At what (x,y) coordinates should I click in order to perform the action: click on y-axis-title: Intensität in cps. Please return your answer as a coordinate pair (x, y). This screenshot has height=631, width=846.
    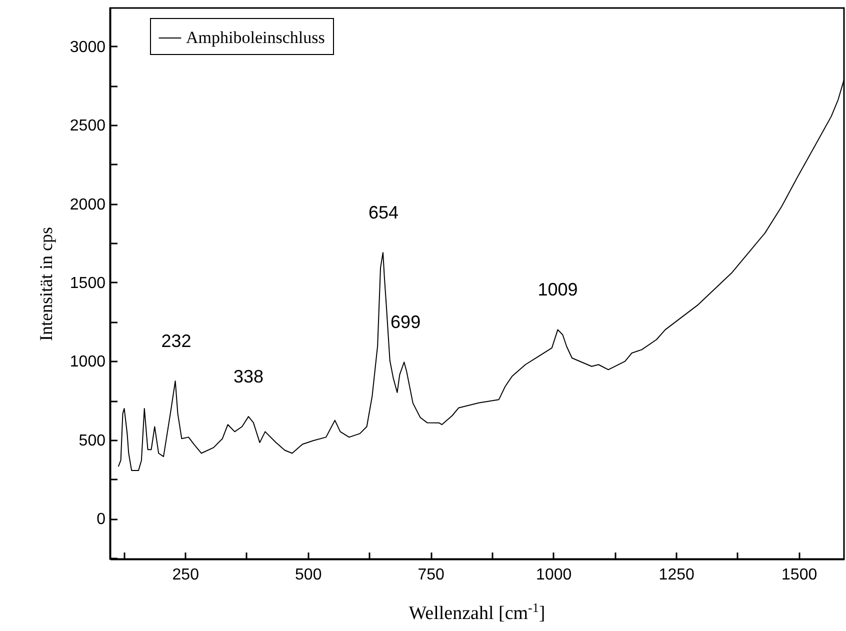
    Looking at the image, I should click on (46, 284).